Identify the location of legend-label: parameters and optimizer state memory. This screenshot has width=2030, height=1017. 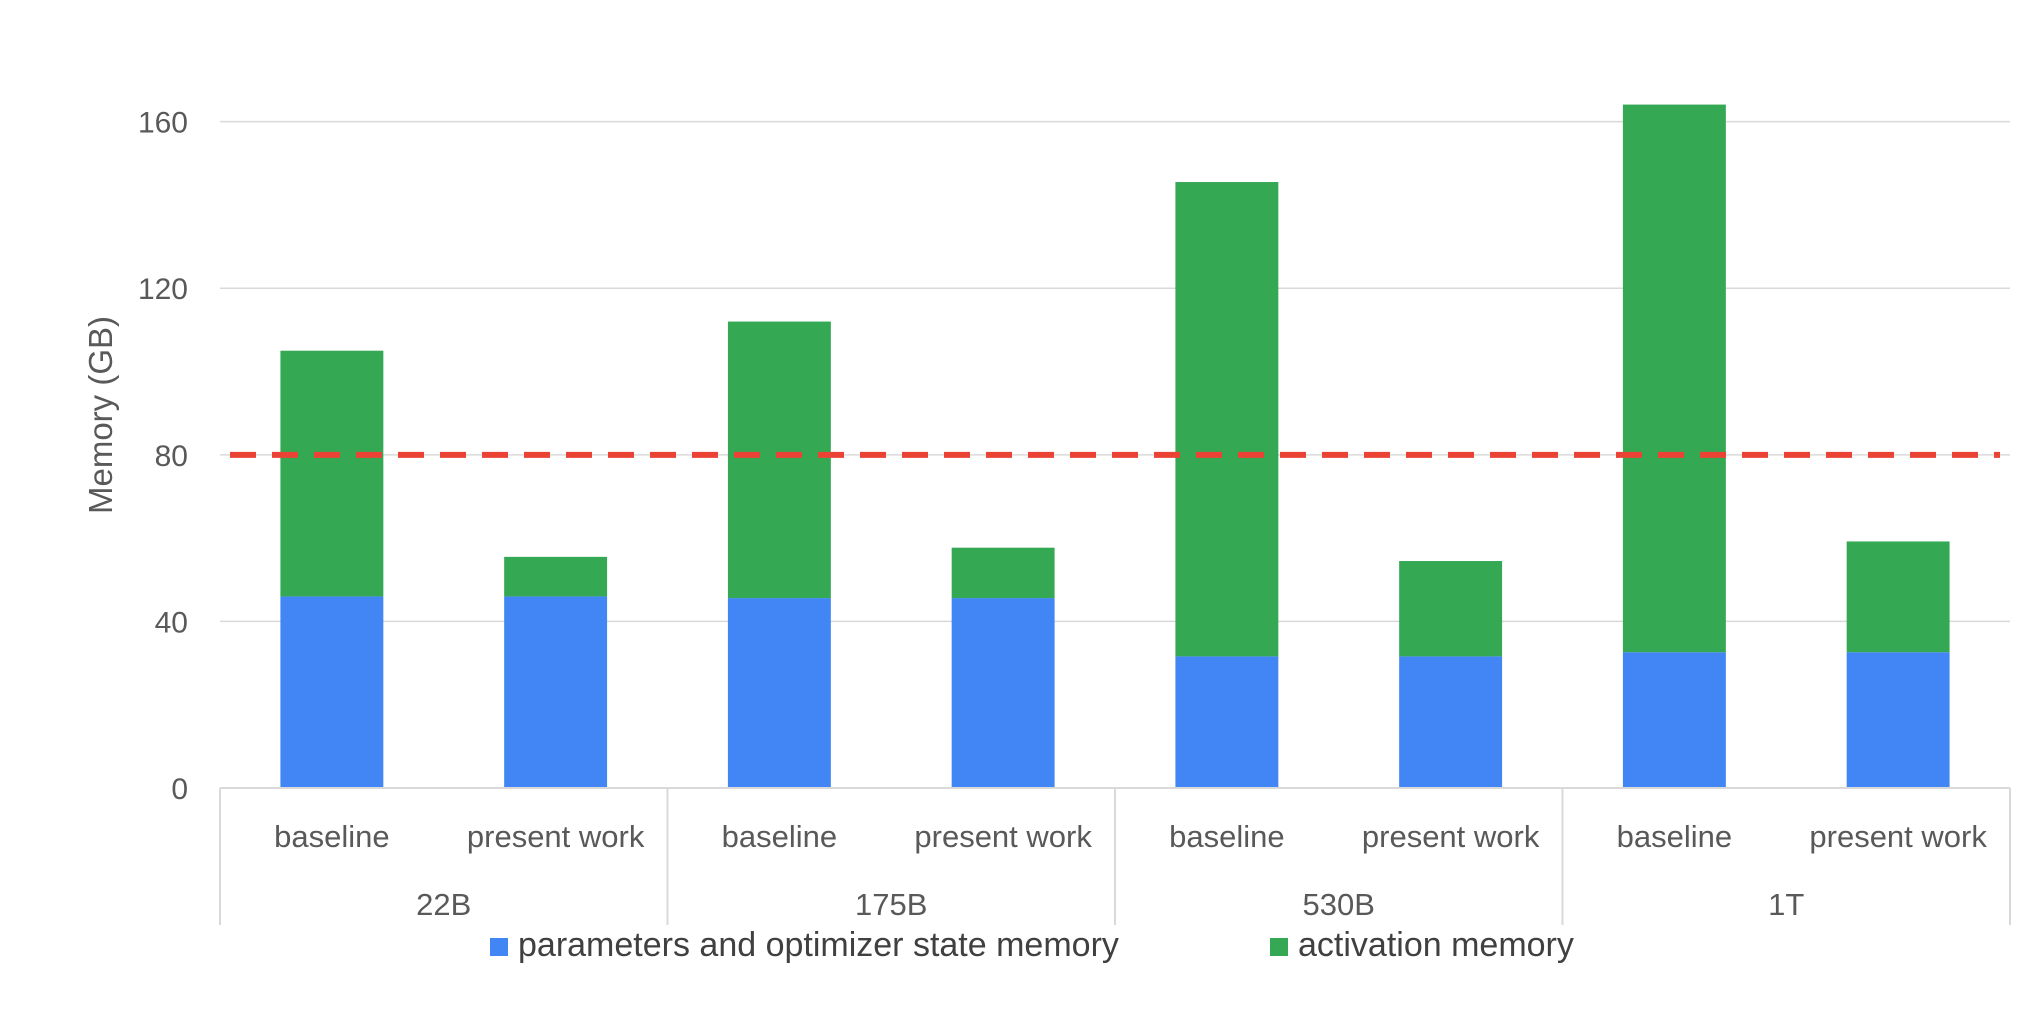
(818, 945).